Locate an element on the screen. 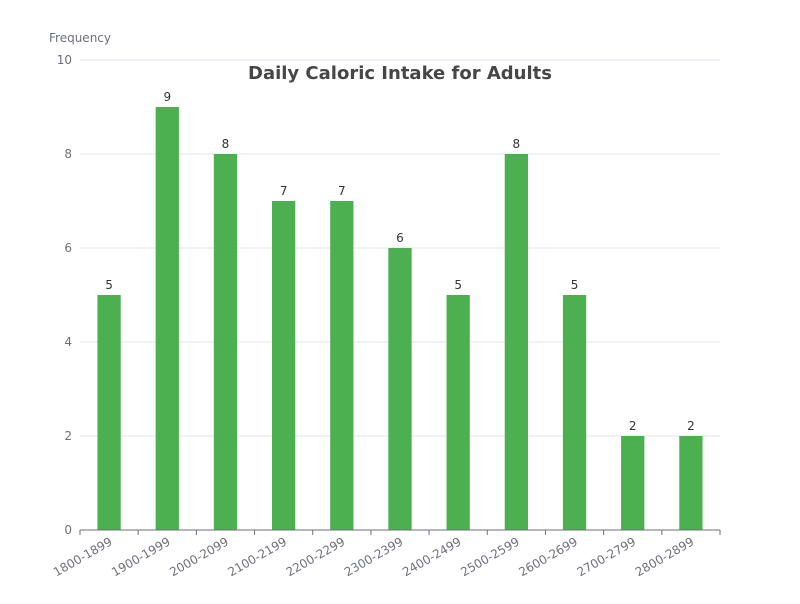  y-tick-label: 2 is located at coordinates (68, 436).